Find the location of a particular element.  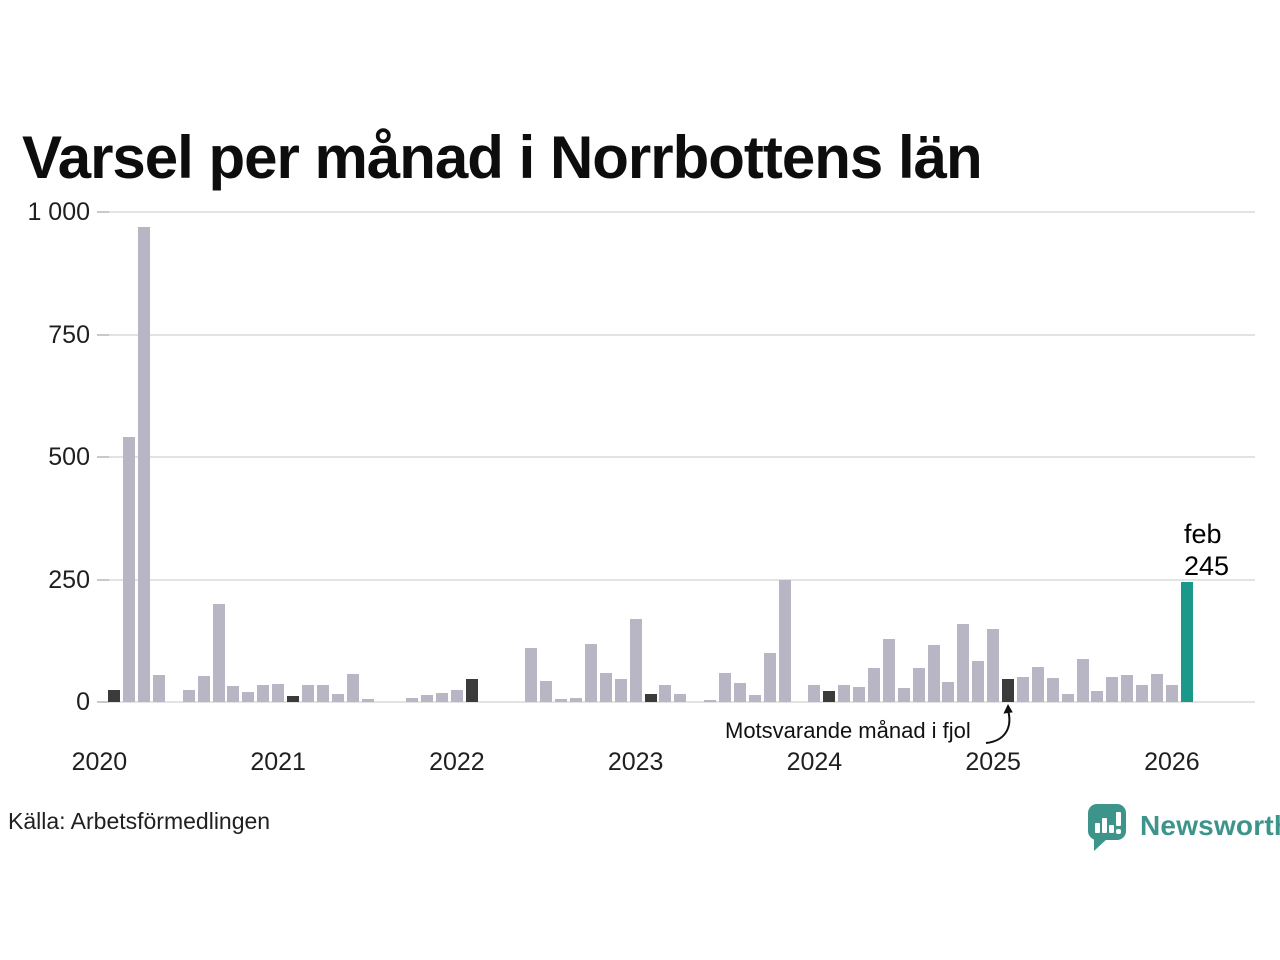

y-axis-label-750: 750 is located at coordinates (69, 334).